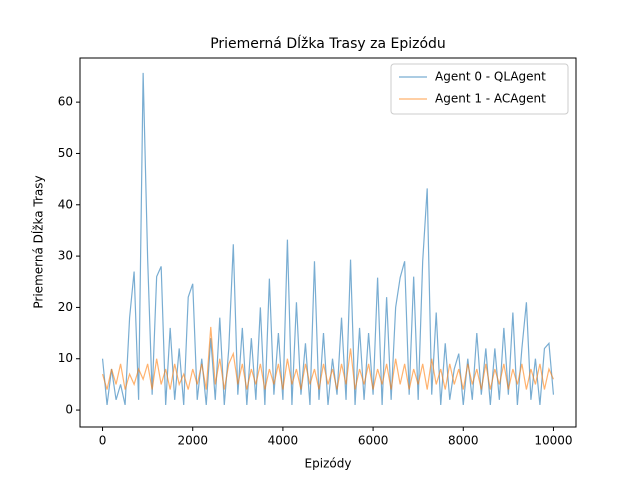 Image resolution: width=640 pixels, height=484 pixels. I want to click on chart-title: Priemerná Dĺžka Trasy za Epizódu, so click(328, 43).